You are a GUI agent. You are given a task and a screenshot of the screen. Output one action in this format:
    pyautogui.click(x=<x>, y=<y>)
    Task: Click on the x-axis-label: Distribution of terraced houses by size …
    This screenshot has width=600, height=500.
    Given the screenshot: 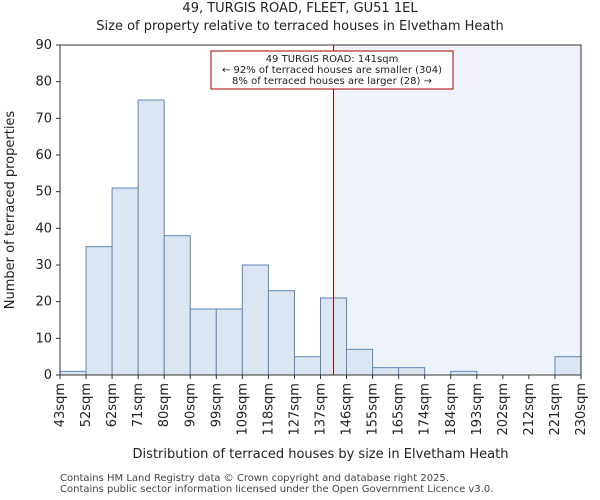 What is the action you would take?
    pyautogui.click(x=321, y=454)
    